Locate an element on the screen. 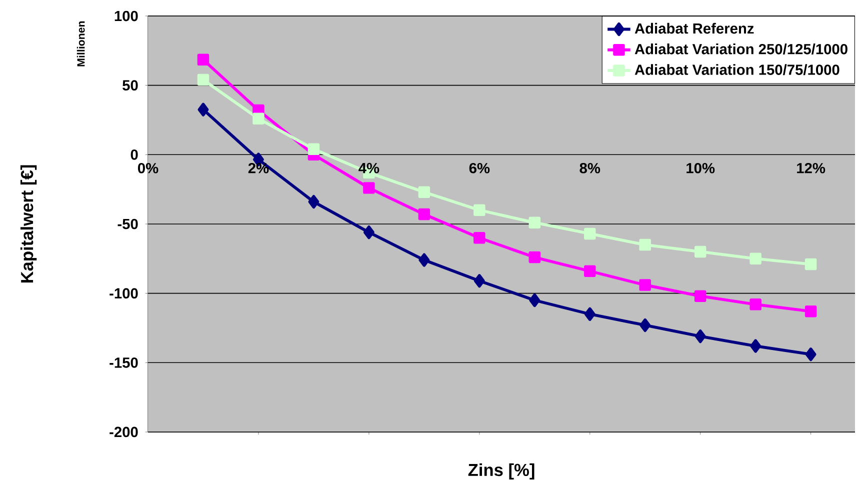 Image resolution: width=857 pixels, height=488 pixels. x-tick-label: 8% is located at coordinates (590, 168).